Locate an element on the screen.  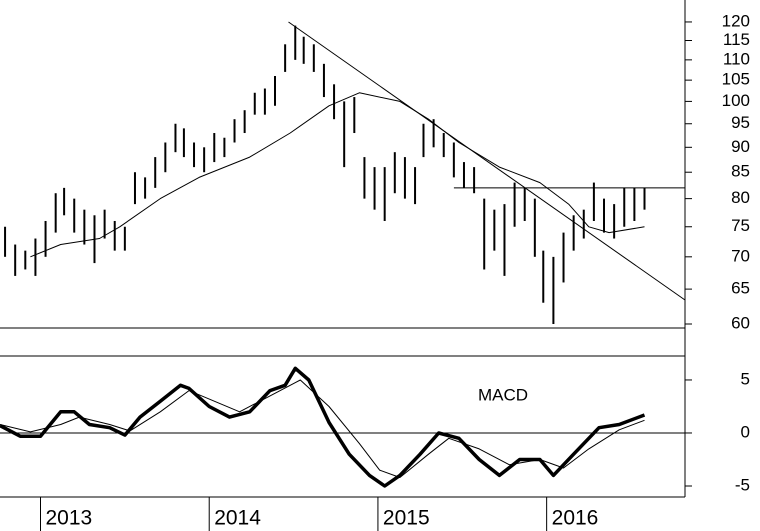
y-tick-label: 80 is located at coordinates (740, 197).